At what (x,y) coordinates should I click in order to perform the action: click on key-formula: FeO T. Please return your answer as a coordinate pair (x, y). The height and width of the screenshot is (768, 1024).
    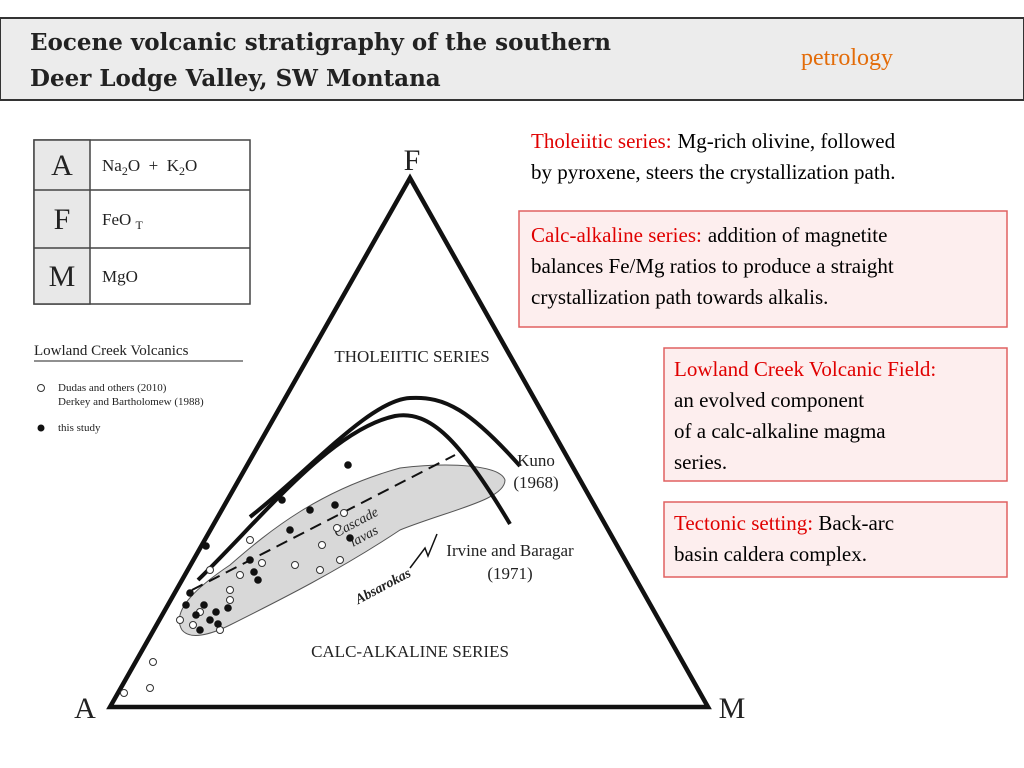
    Looking at the image, I should click on (123, 221).